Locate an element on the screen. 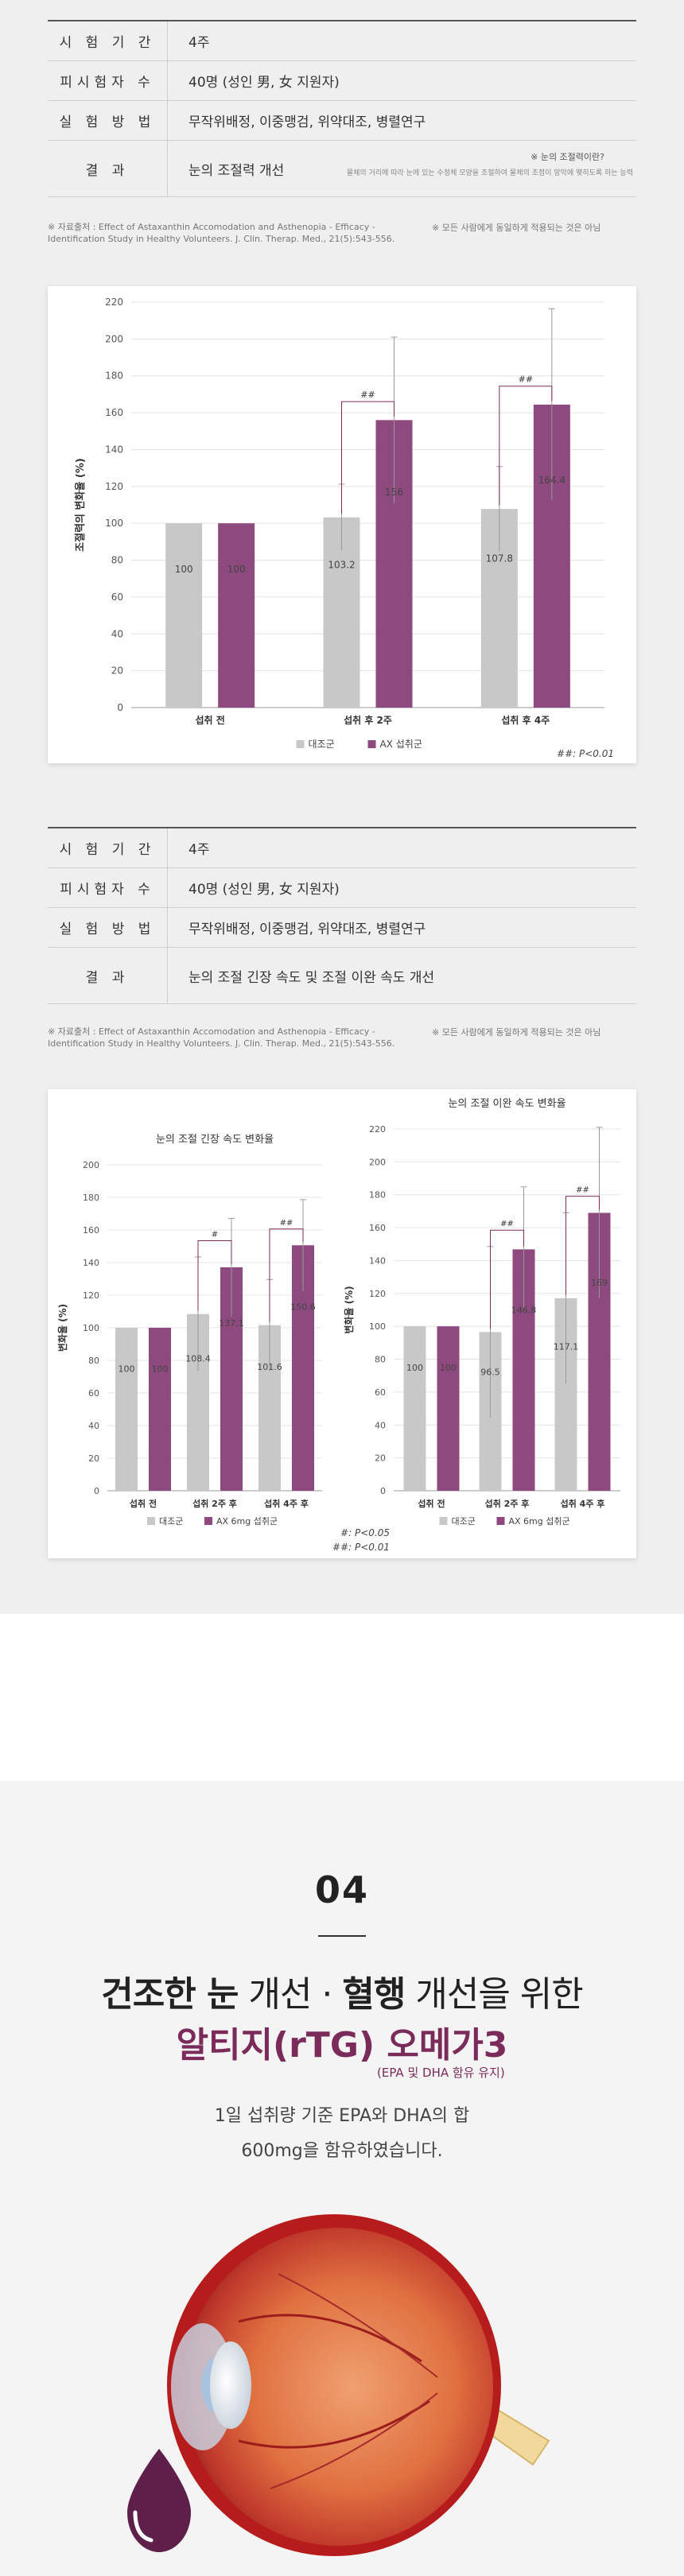  chart-title: 눈의 조절 이완 속도 변화율 is located at coordinates (506, 1104).